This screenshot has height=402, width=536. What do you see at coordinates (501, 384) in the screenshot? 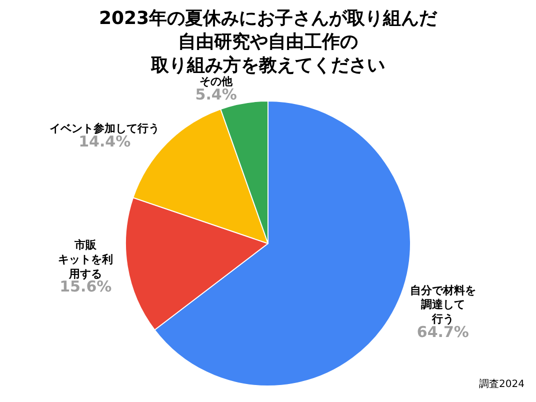
I see `text: 調査2024` at bounding box center [501, 384].